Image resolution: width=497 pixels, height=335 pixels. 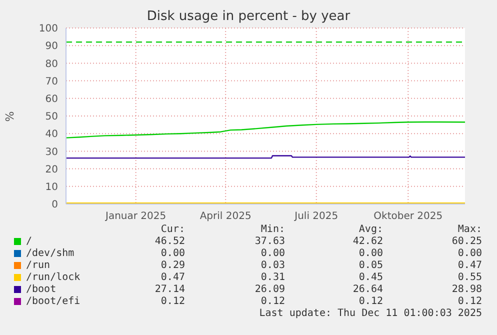 What do you see at coordinates (51, 82) in the screenshot?
I see `y-tick-label: 70` at bounding box center [51, 82].